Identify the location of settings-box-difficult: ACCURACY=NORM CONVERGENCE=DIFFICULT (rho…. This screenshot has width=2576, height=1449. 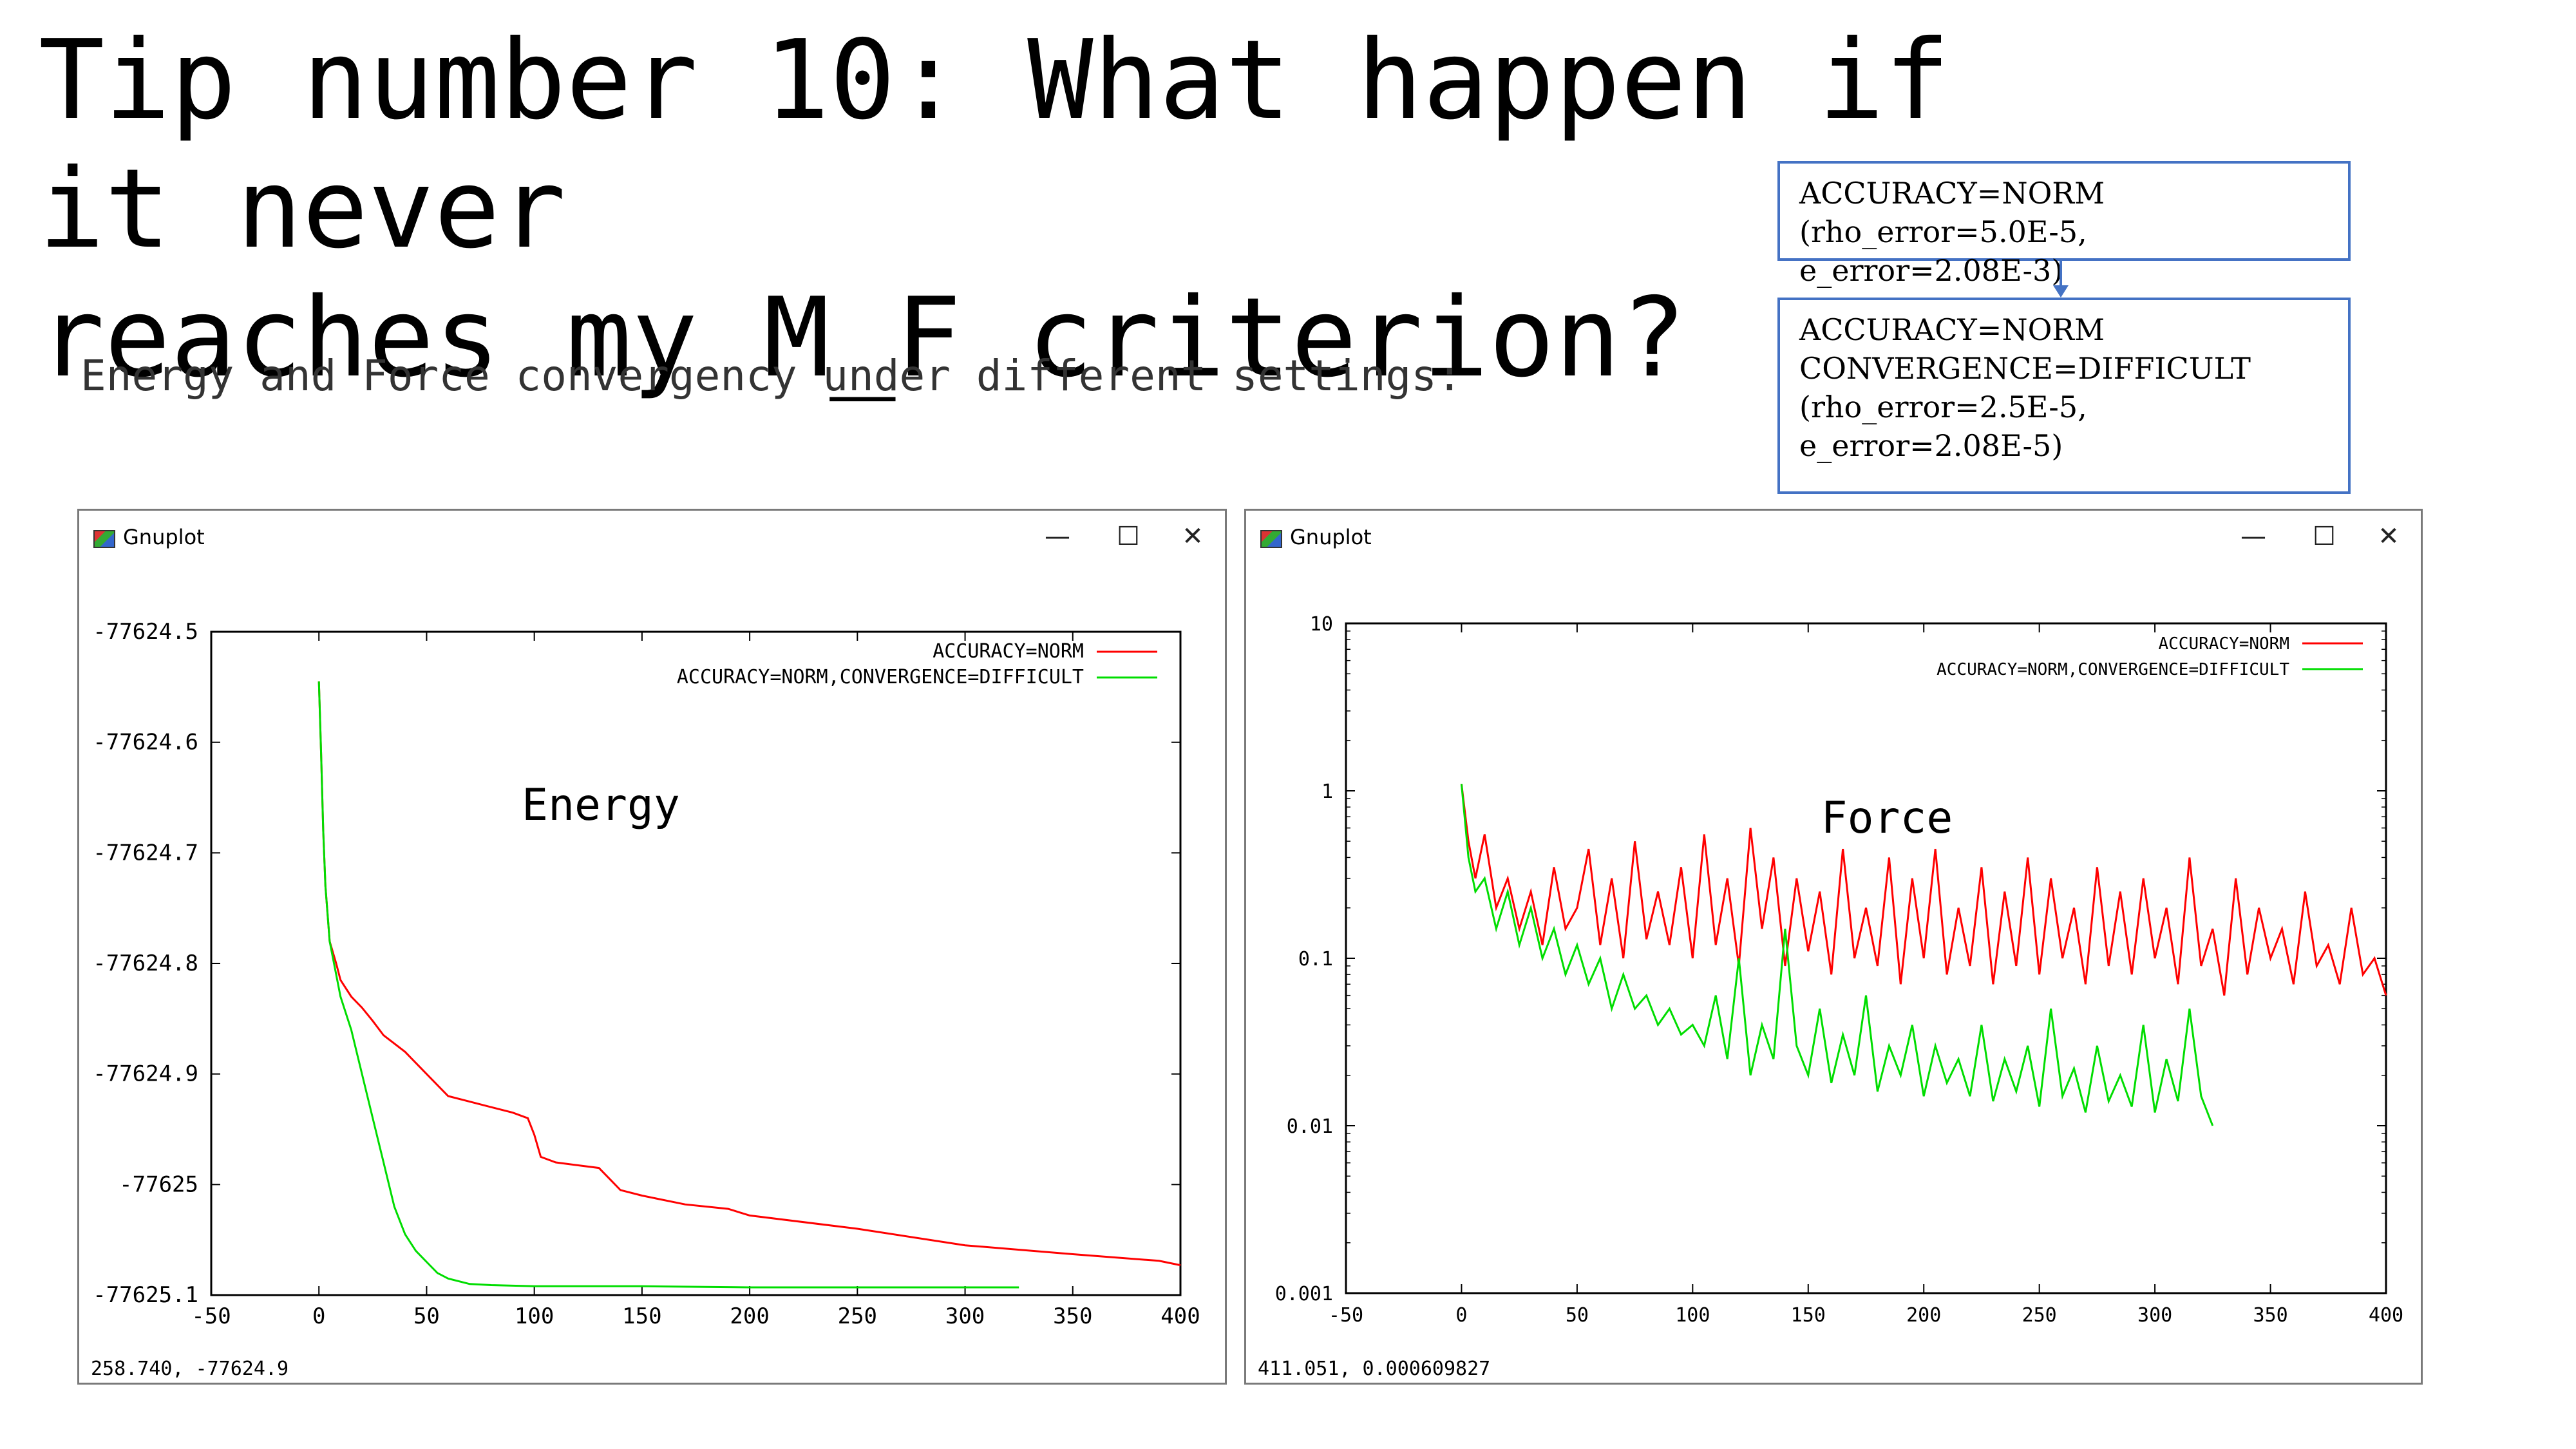
(2064, 396).